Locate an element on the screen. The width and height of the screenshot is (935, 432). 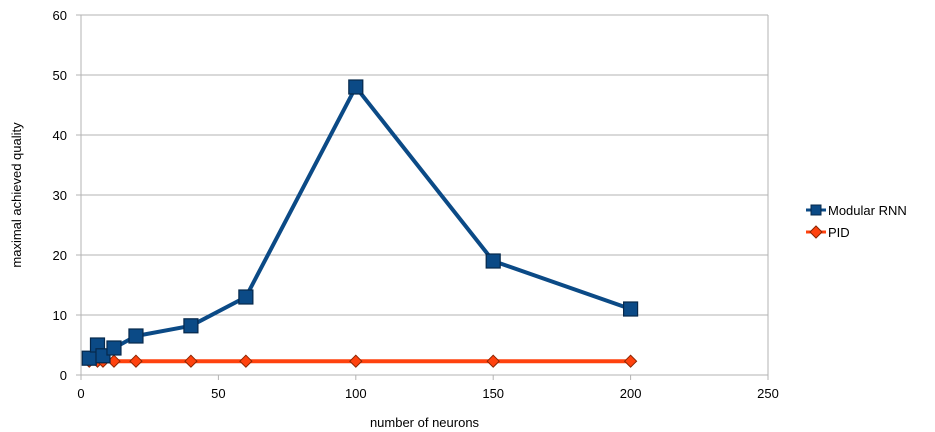
legend-item-pid: PID is located at coordinates (828, 232).